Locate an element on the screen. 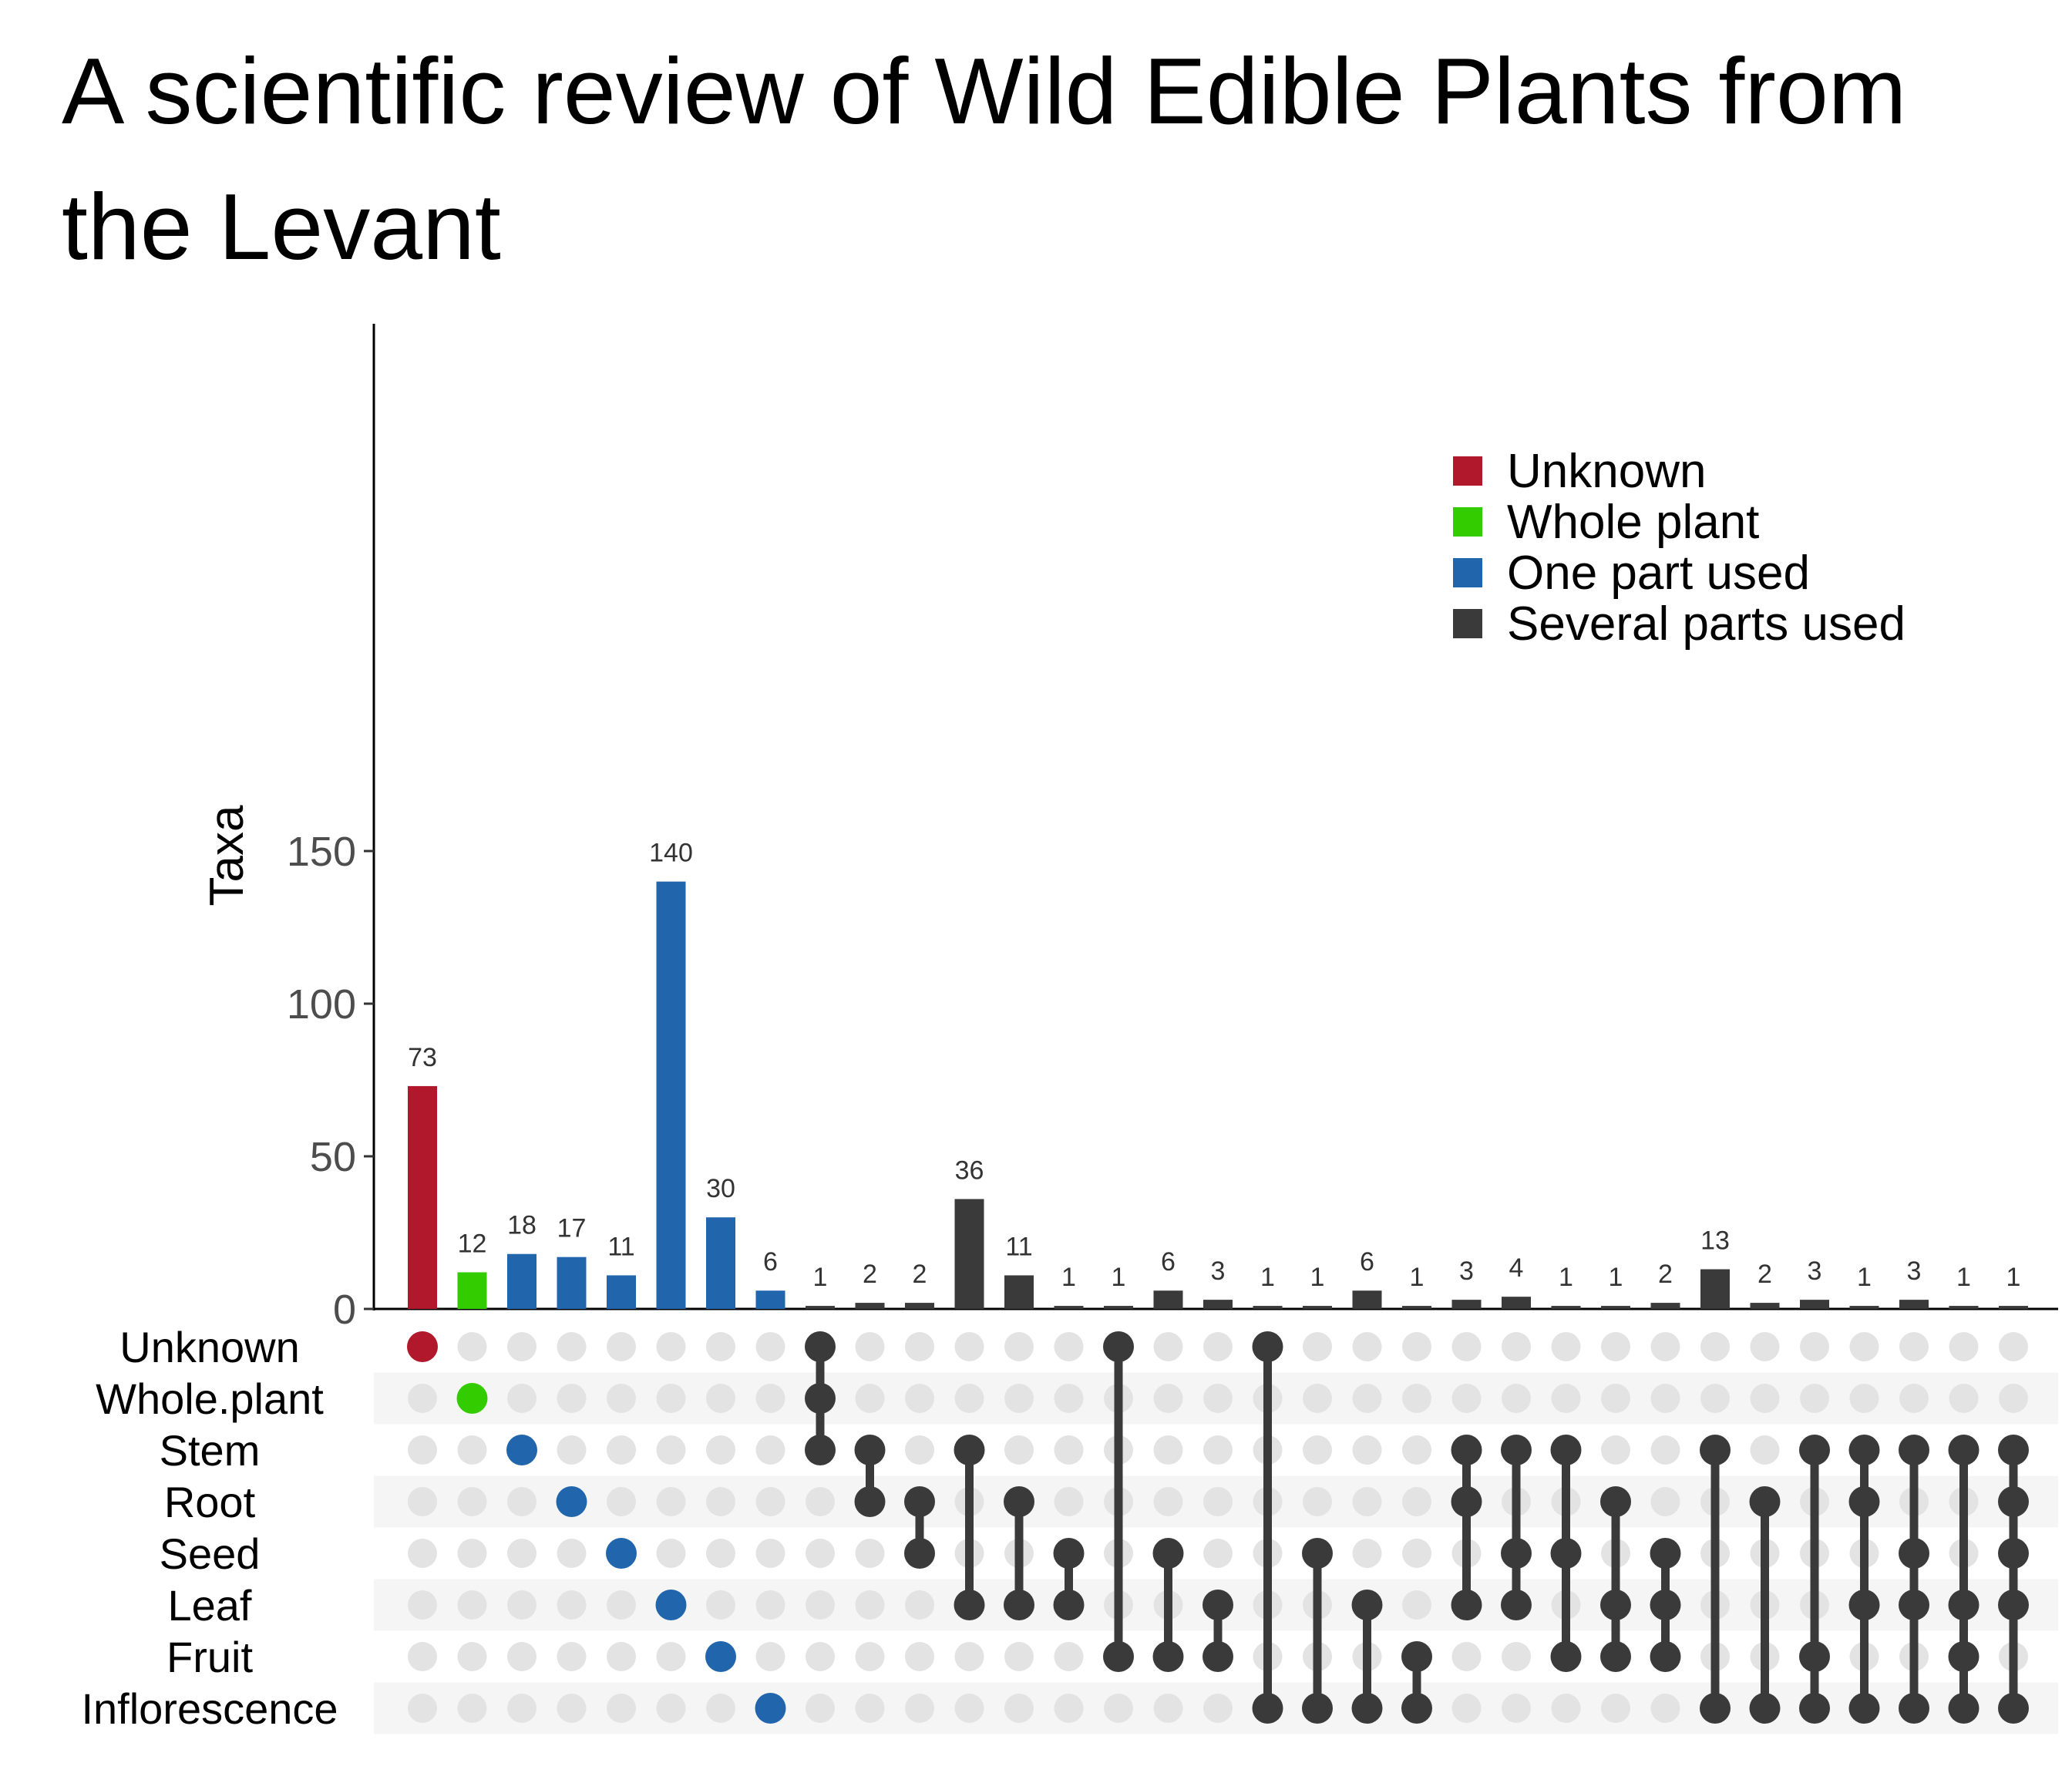  bar-value-label: 13 is located at coordinates (1715, 1241).